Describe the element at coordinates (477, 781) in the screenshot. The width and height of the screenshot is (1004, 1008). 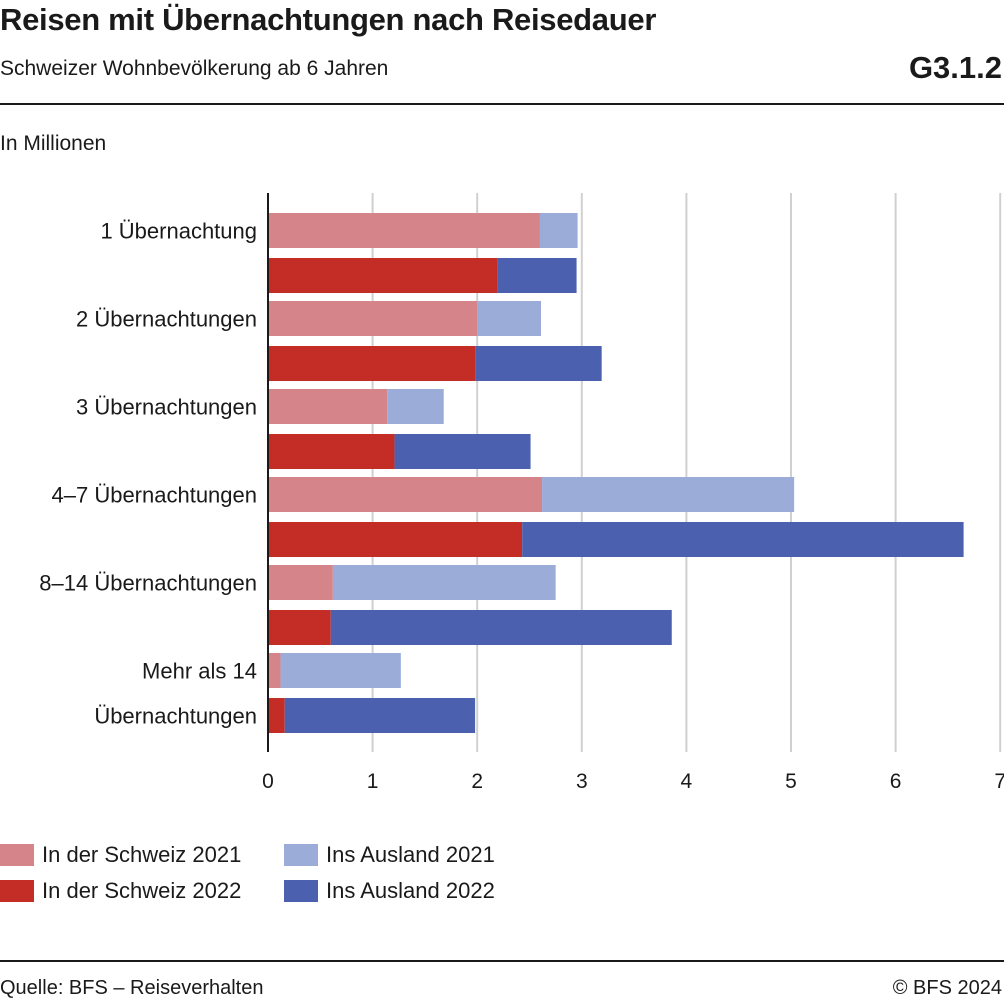
I see `x-tick-label: 2` at that location.